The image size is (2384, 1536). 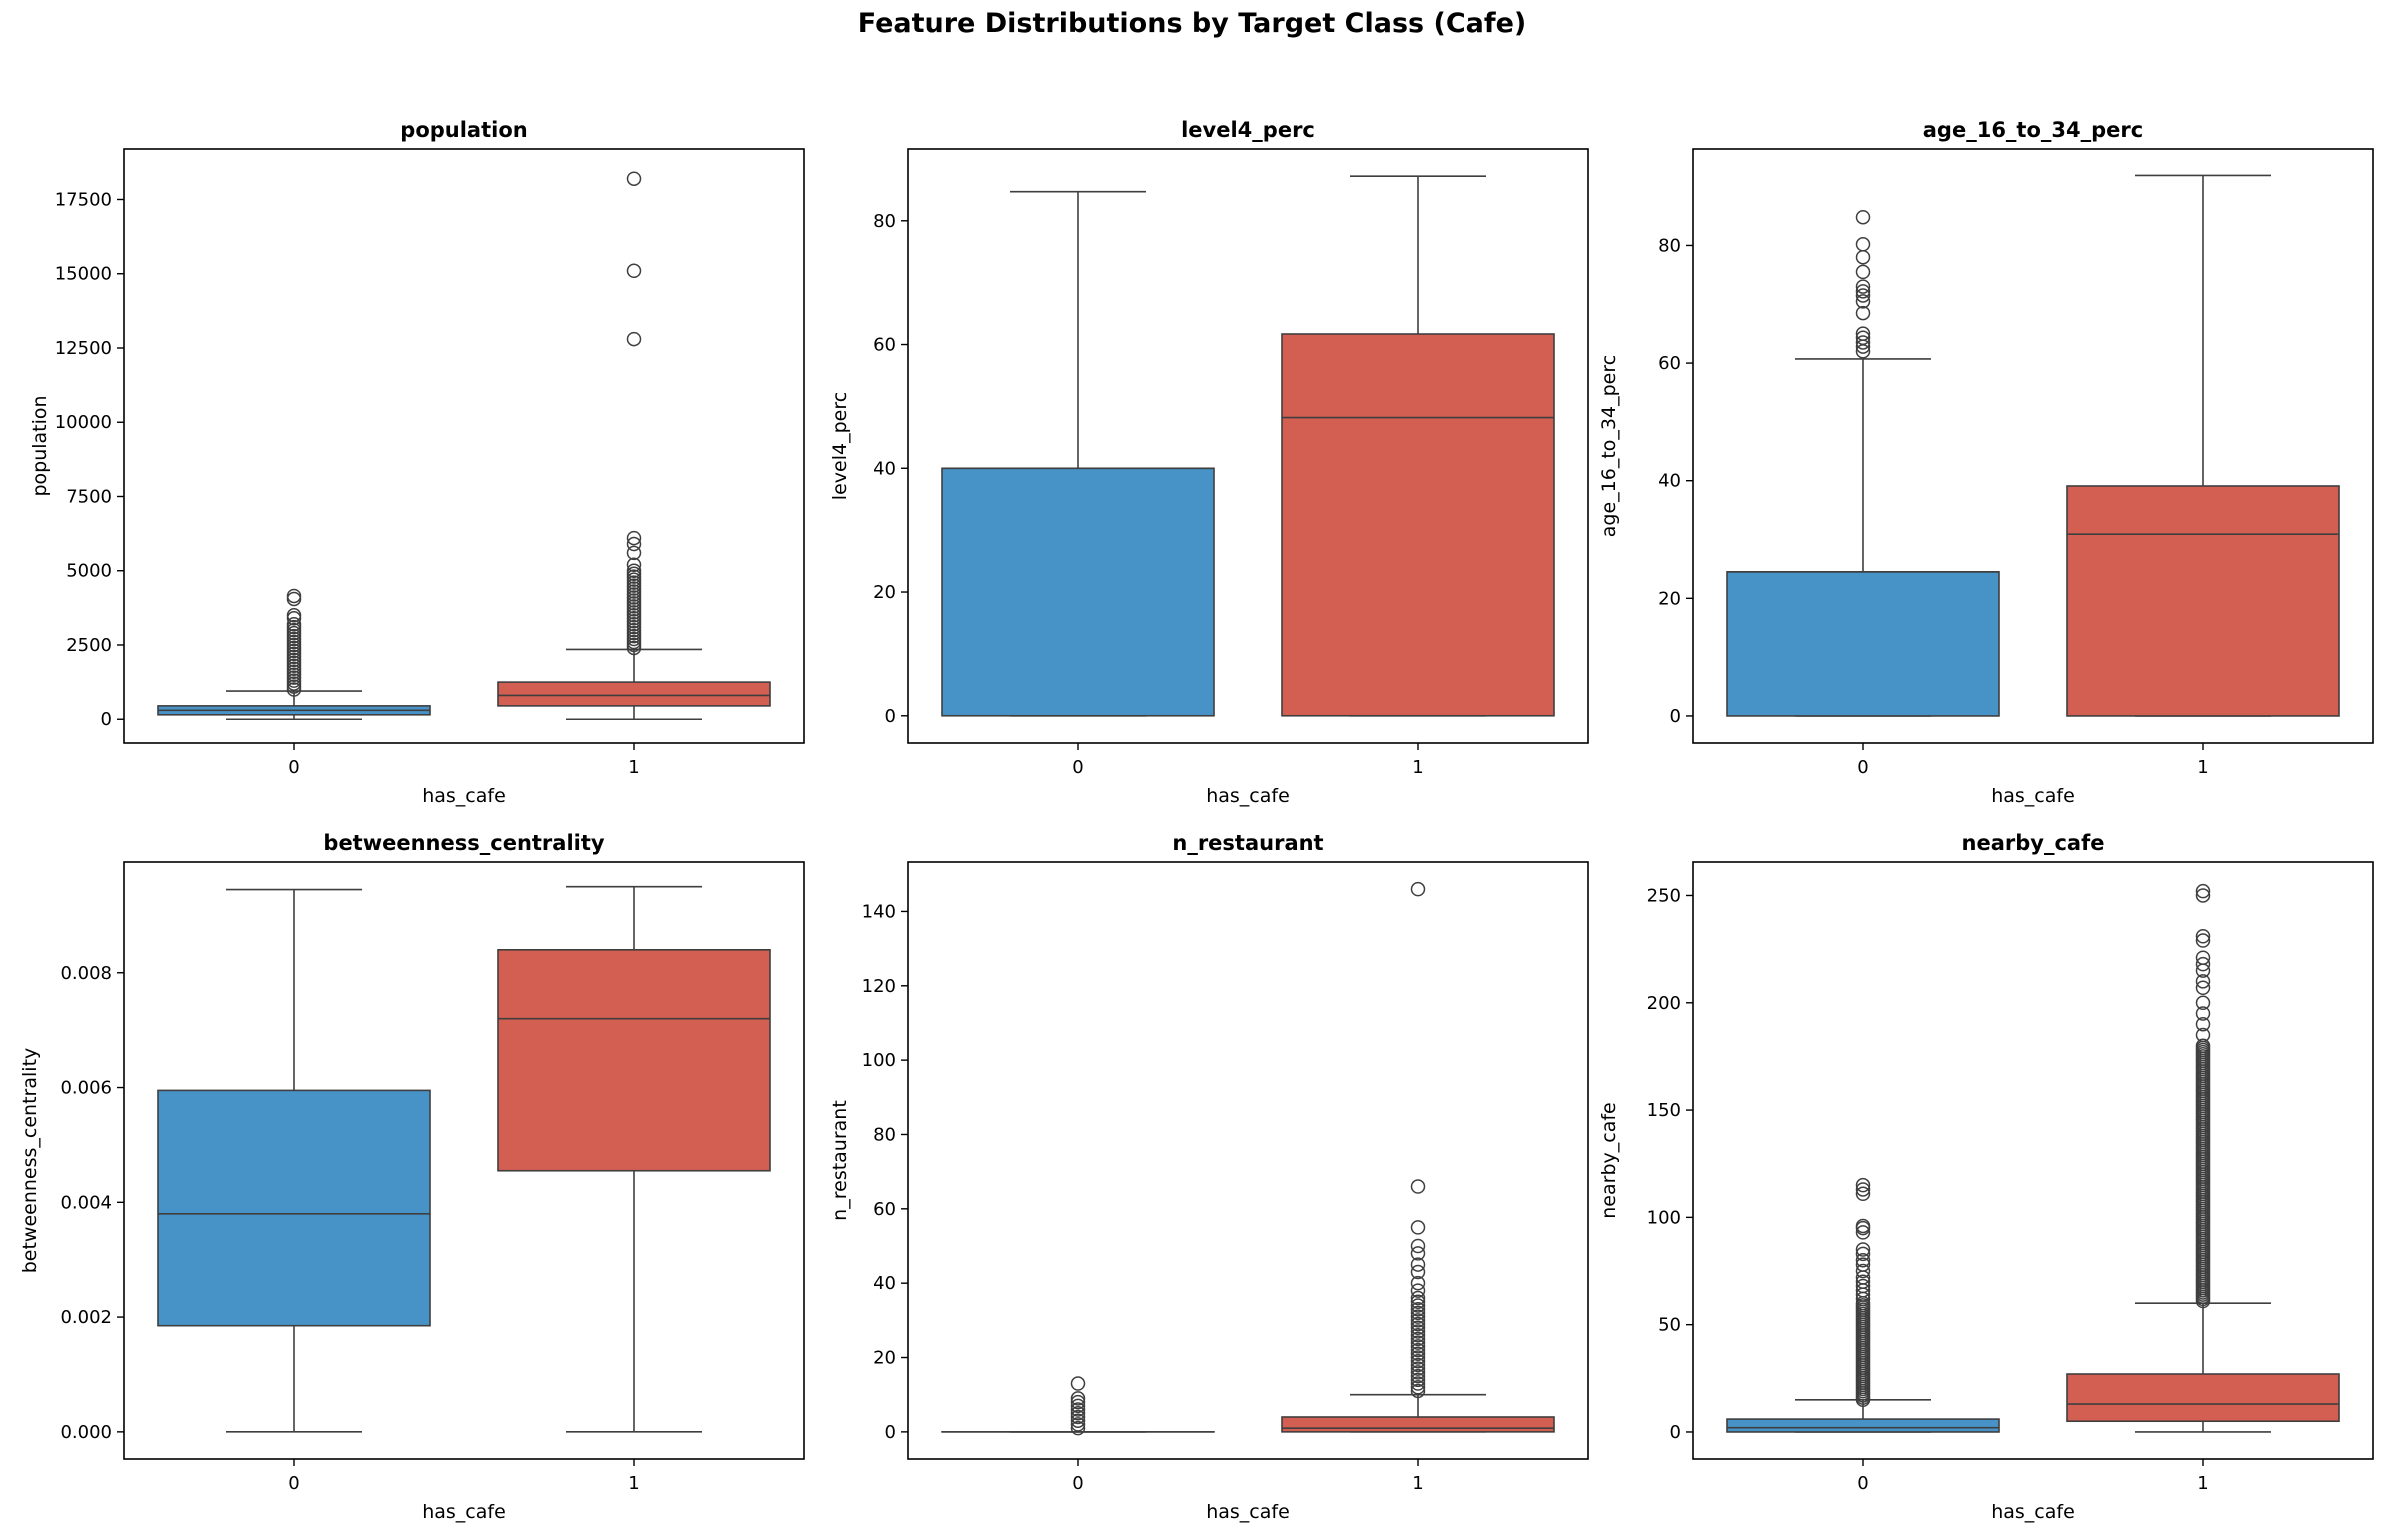 What do you see at coordinates (1664, 1110) in the screenshot?
I see `y-tick-label: 150` at bounding box center [1664, 1110].